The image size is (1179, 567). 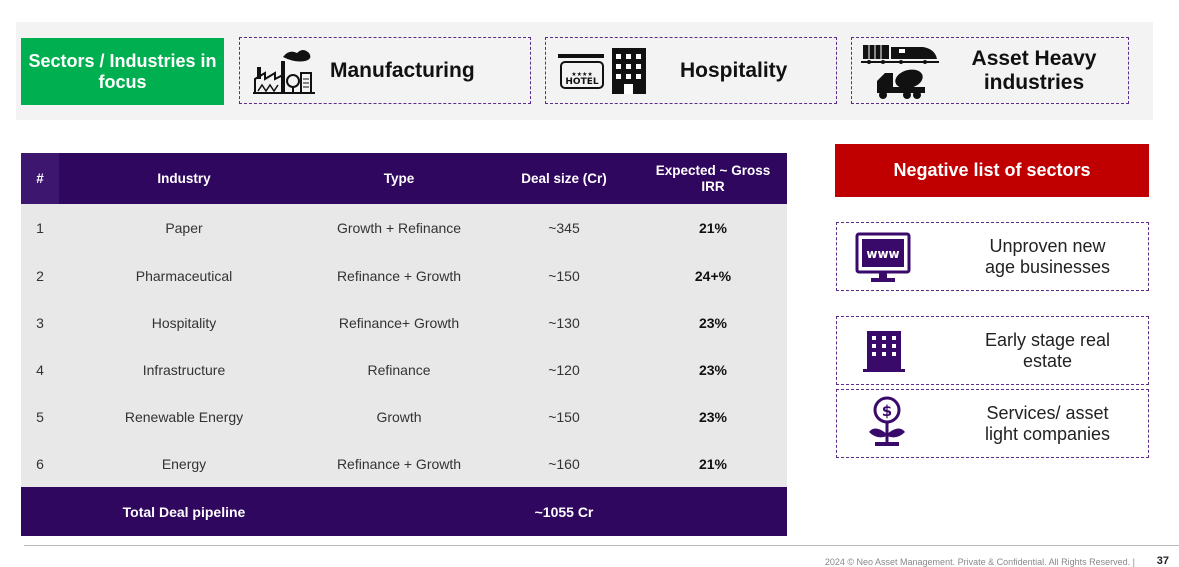 What do you see at coordinates (399, 369) in the screenshot?
I see `cell-type: Refinance` at bounding box center [399, 369].